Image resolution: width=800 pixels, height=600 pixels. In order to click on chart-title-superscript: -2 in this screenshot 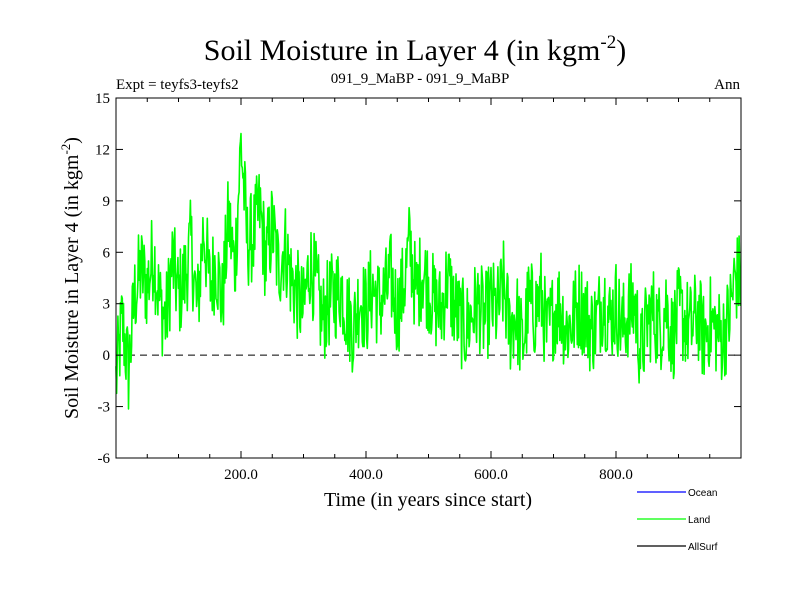, I will do `click(608, 42)`.